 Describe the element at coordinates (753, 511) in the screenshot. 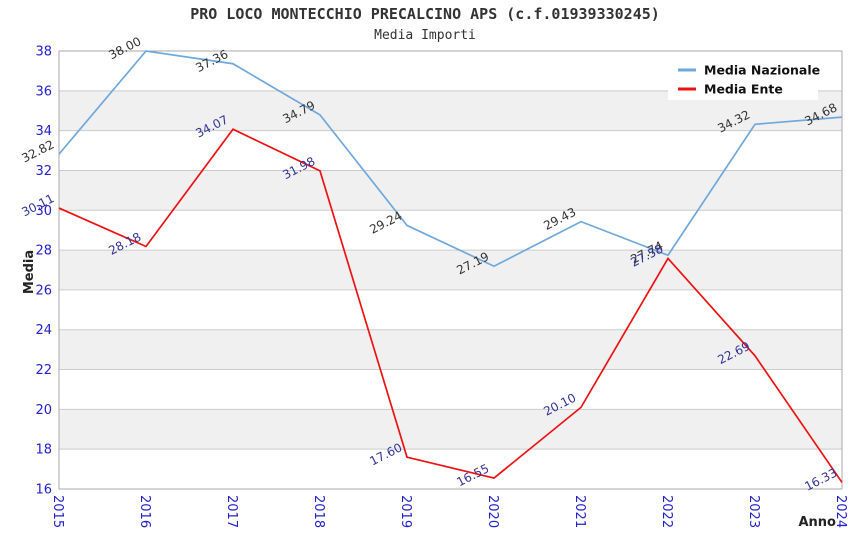

I see `x-tick-label: 2023` at that location.